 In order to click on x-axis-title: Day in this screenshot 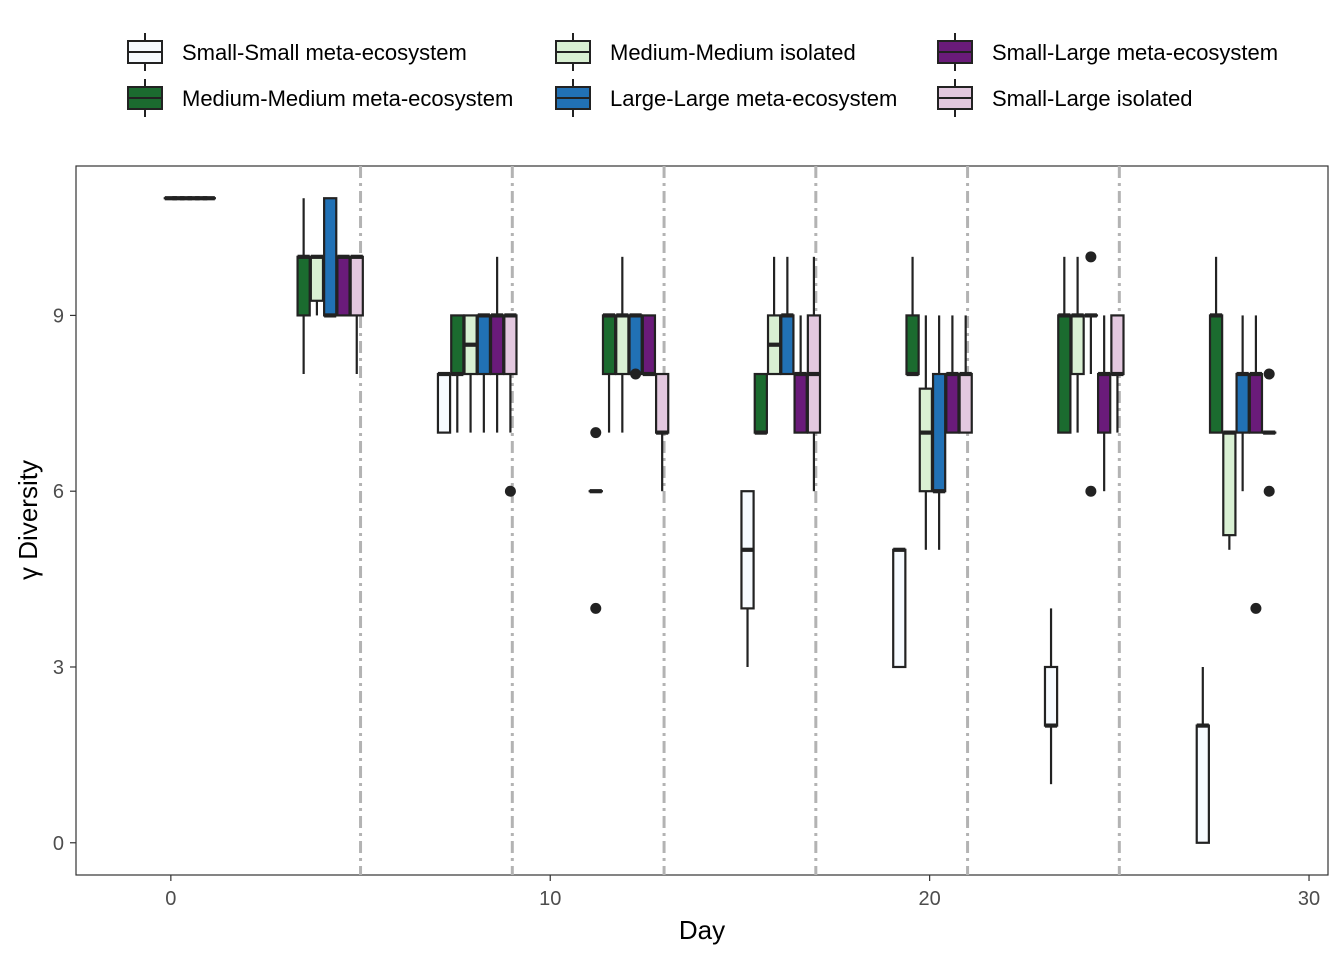, I will do `click(702, 930)`.